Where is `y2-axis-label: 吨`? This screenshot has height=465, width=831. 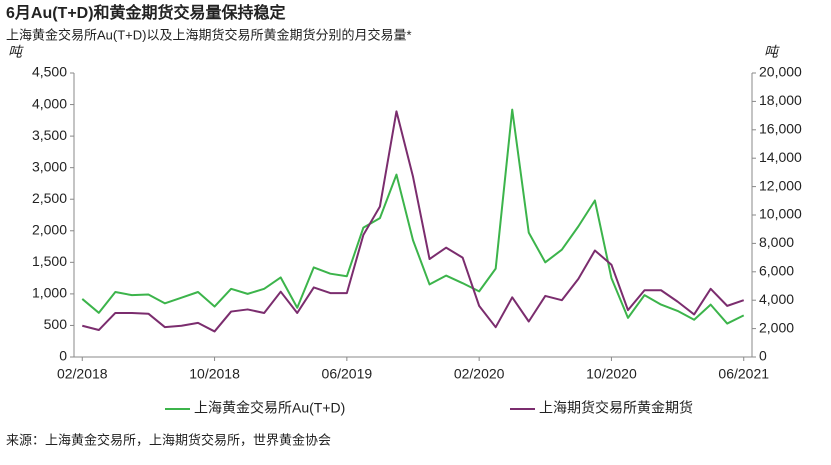
y2-axis-label: 吨 is located at coordinates (772, 52).